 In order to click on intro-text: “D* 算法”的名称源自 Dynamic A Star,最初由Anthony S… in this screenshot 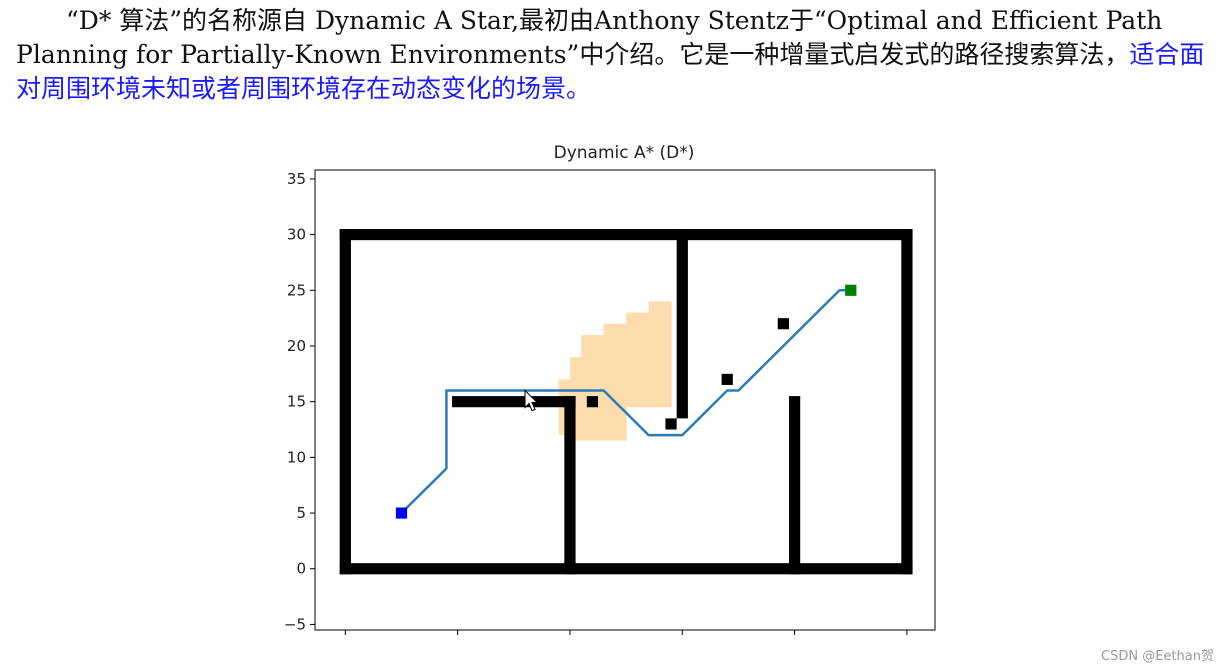, I will do `click(589, 37)`.